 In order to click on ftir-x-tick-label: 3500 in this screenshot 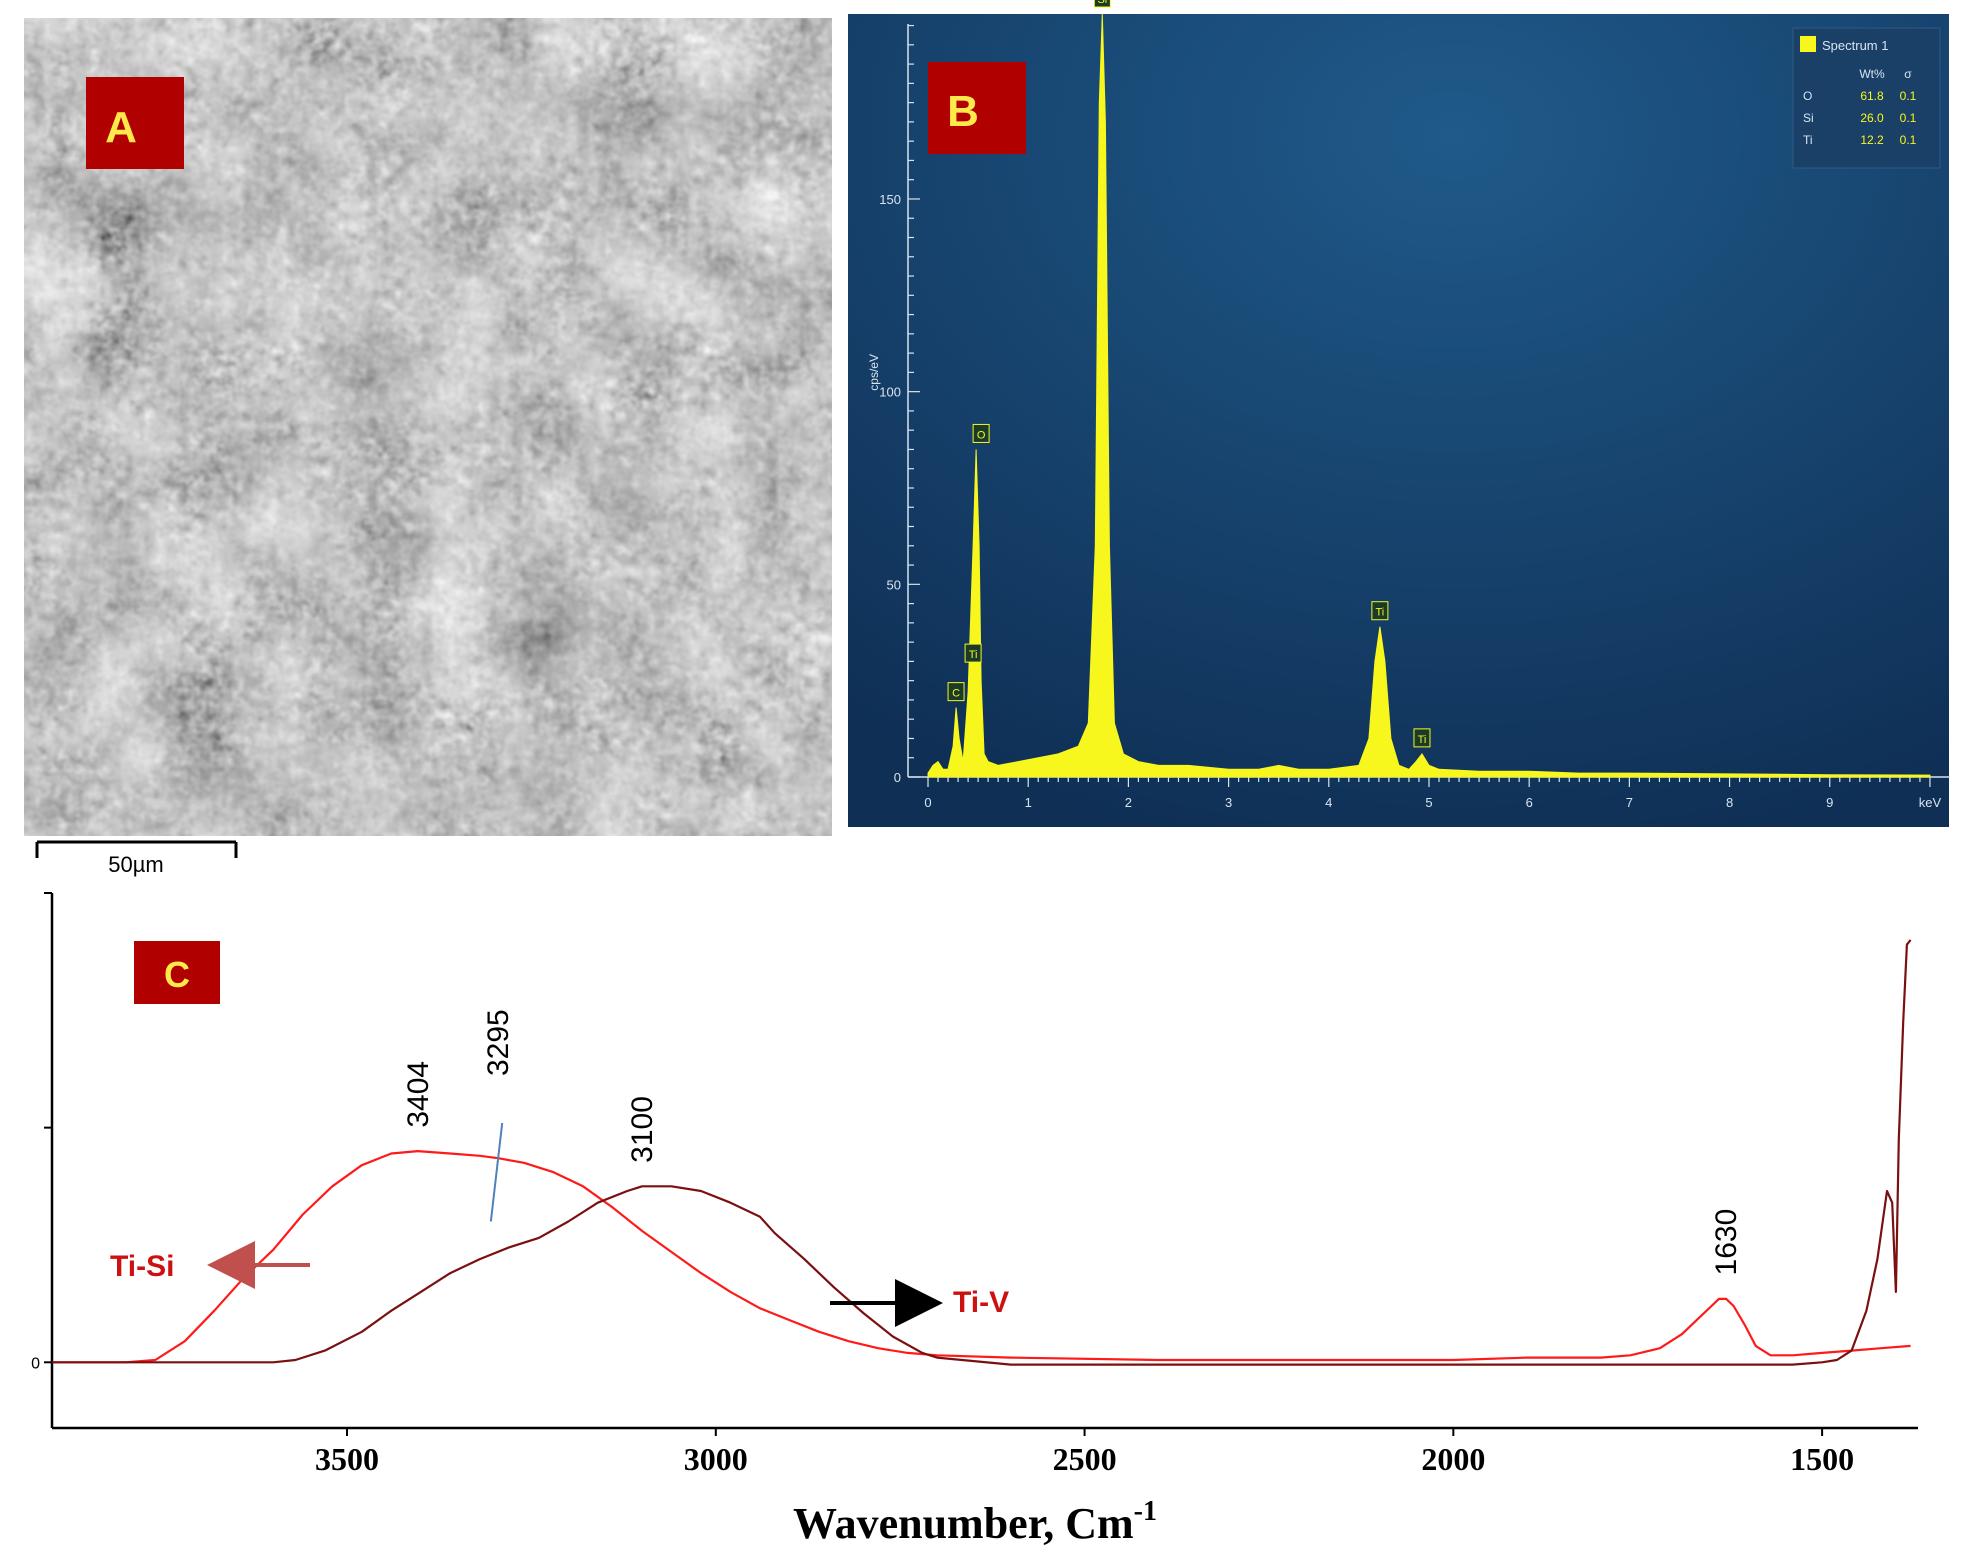, I will do `click(347, 1459)`.